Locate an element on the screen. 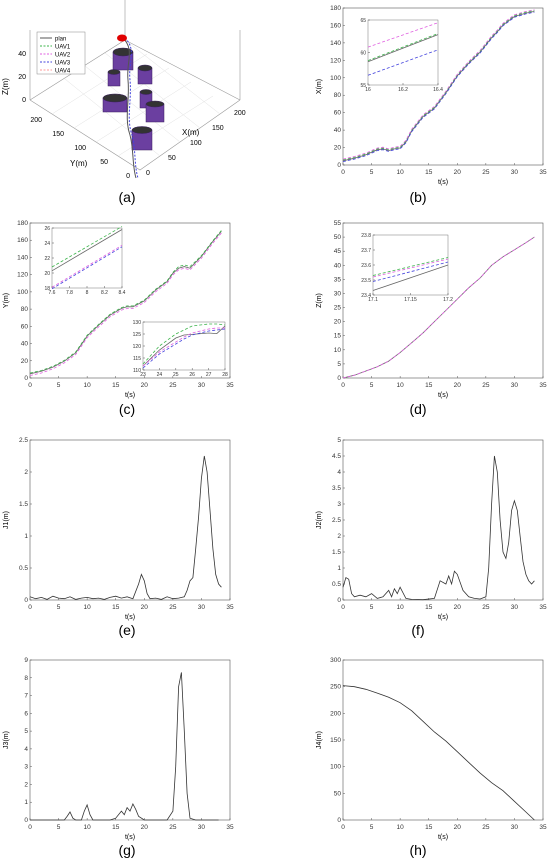 The width and height of the screenshot is (550, 861). y-tick-label: 2.5 is located at coordinates (336, 520).